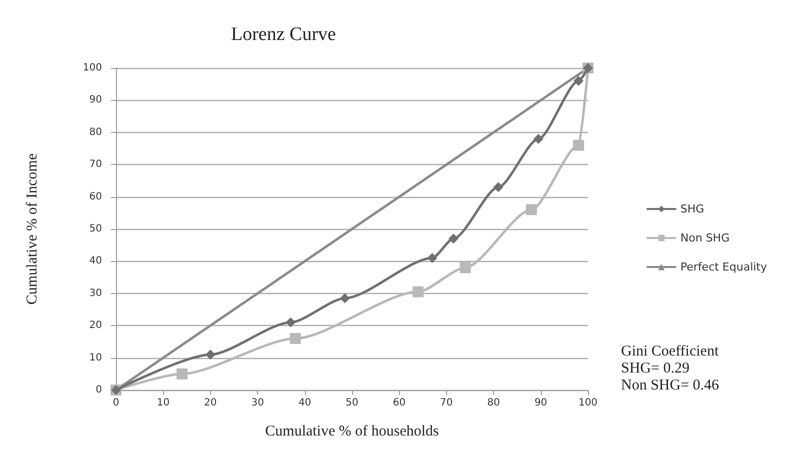  I want to click on x-tick-label: 30, so click(257, 403).